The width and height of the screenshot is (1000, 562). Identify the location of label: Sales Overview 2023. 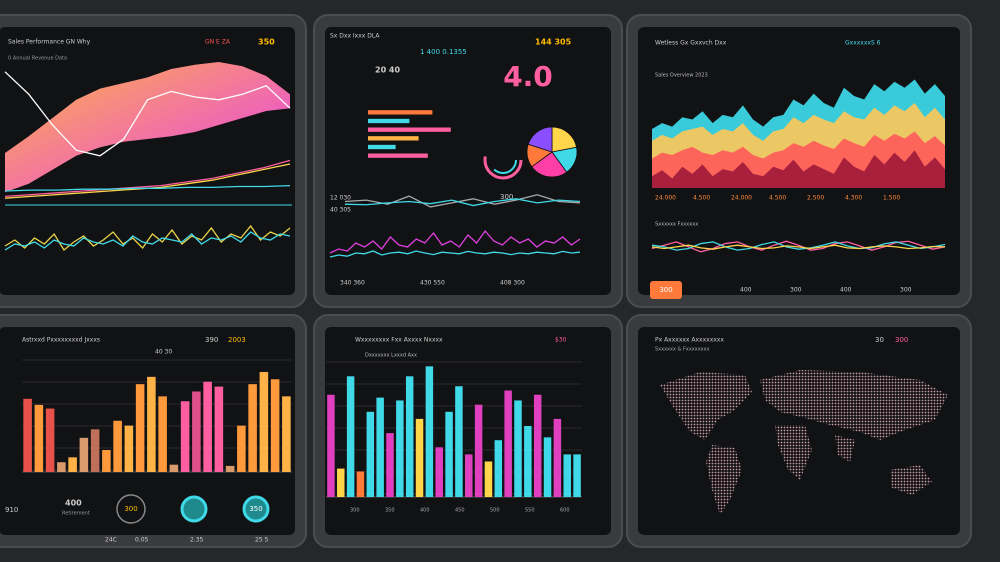
(681, 76).